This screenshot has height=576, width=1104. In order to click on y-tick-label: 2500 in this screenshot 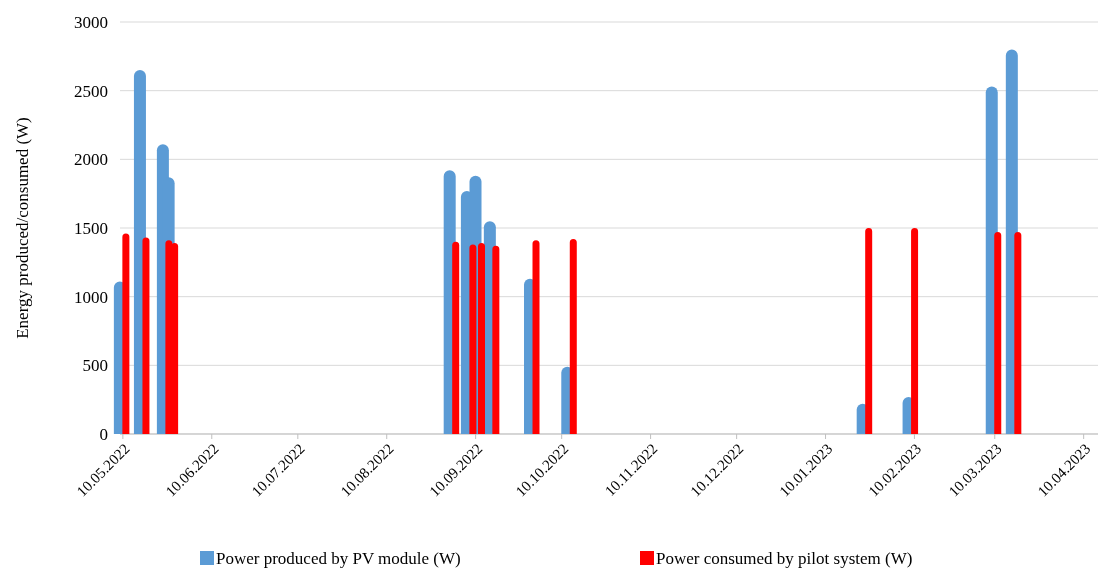, I will do `click(91, 91)`.